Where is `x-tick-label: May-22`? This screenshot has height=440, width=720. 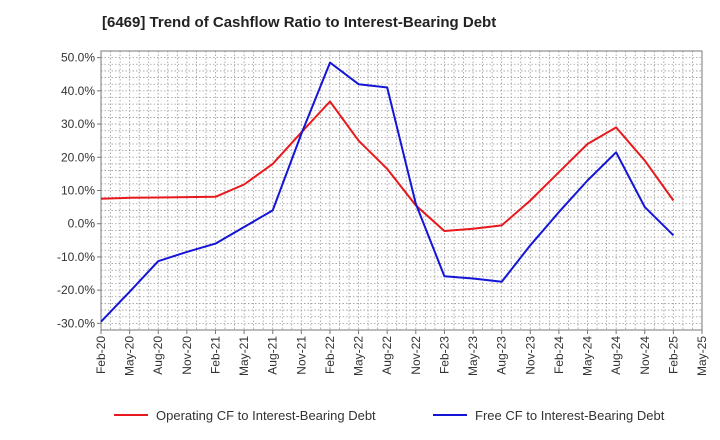 x-tick-label: May-22 is located at coordinates (359, 356).